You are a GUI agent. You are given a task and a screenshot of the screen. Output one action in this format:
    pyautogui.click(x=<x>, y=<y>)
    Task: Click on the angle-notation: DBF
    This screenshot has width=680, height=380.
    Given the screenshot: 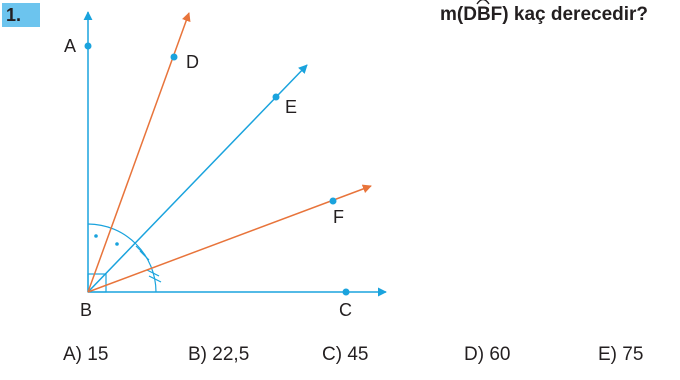 What is the action you would take?
    pyautogui.click(x=483, y=13)
    